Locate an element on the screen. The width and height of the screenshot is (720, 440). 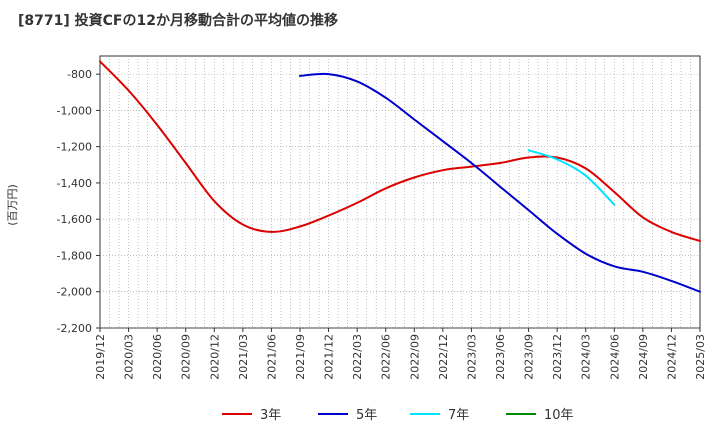
y-tick-label: -800 is located at coordinates (79, 74).